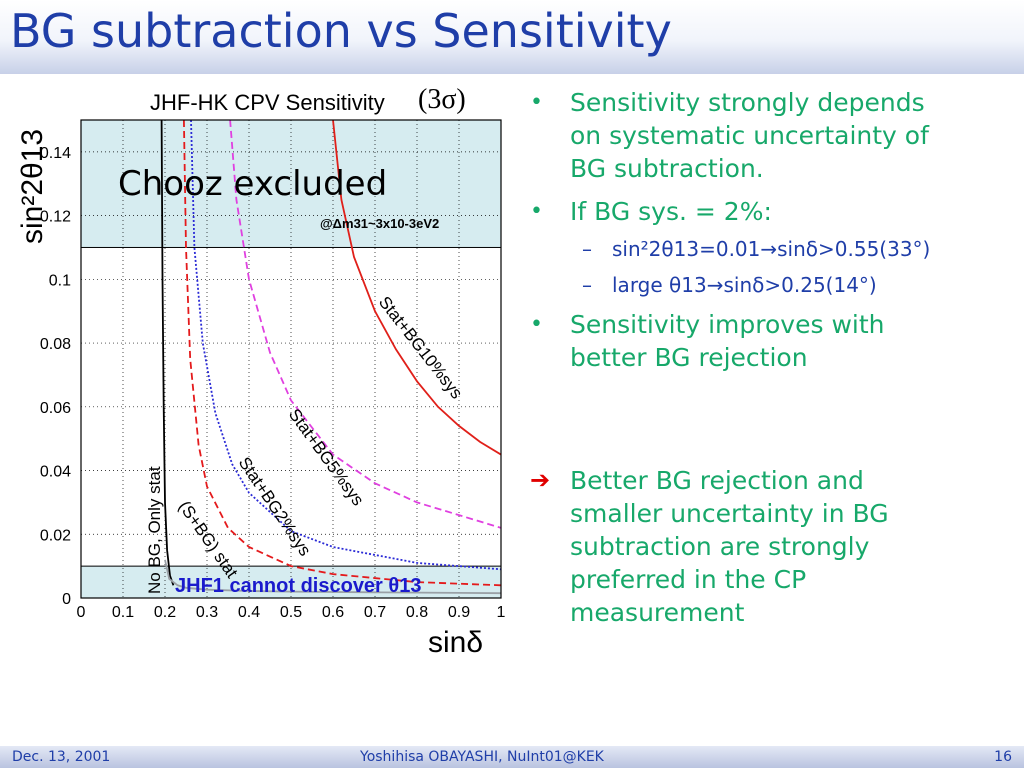 The image size is (1024, 768). I want to click on shaded-region-chooz, so click(291, 183).